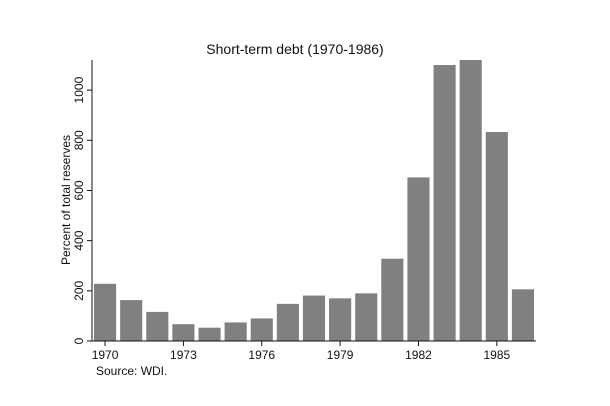  What do you see at coordinates (82, 202) in the screenshot?
I see `y-axis: 0 200 400 600 800 1000` at bounding box center [82, 202].